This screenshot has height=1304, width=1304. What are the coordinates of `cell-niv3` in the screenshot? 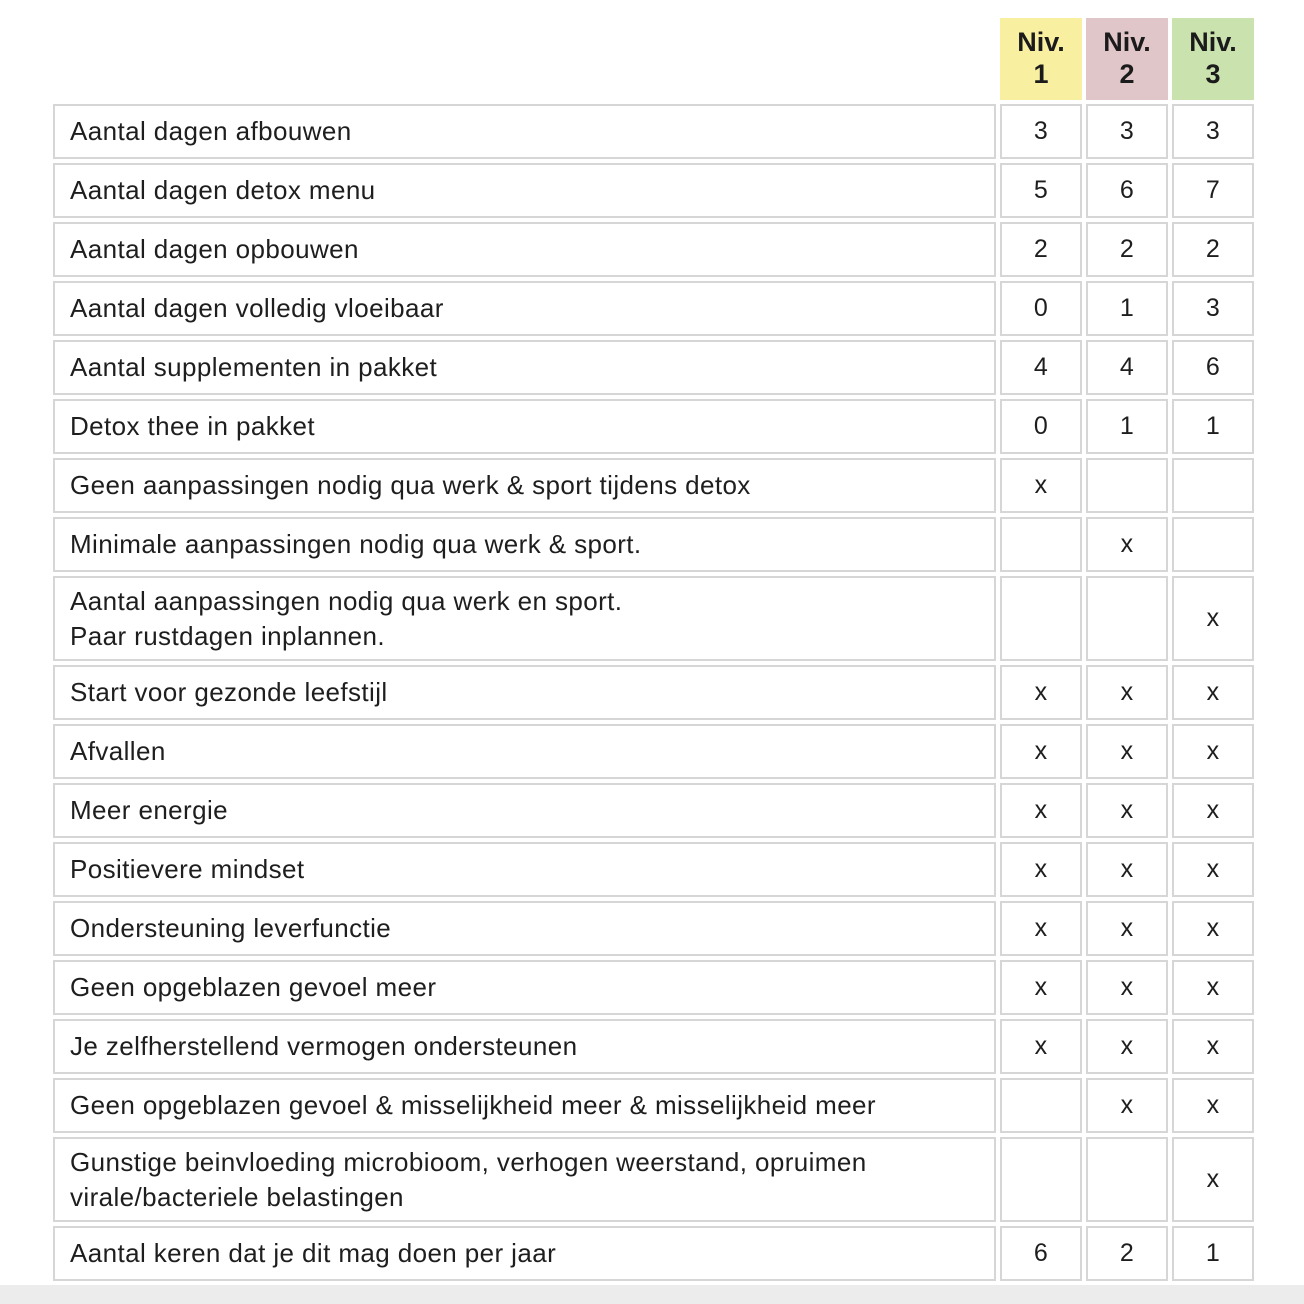 It's located at (1213, 544).